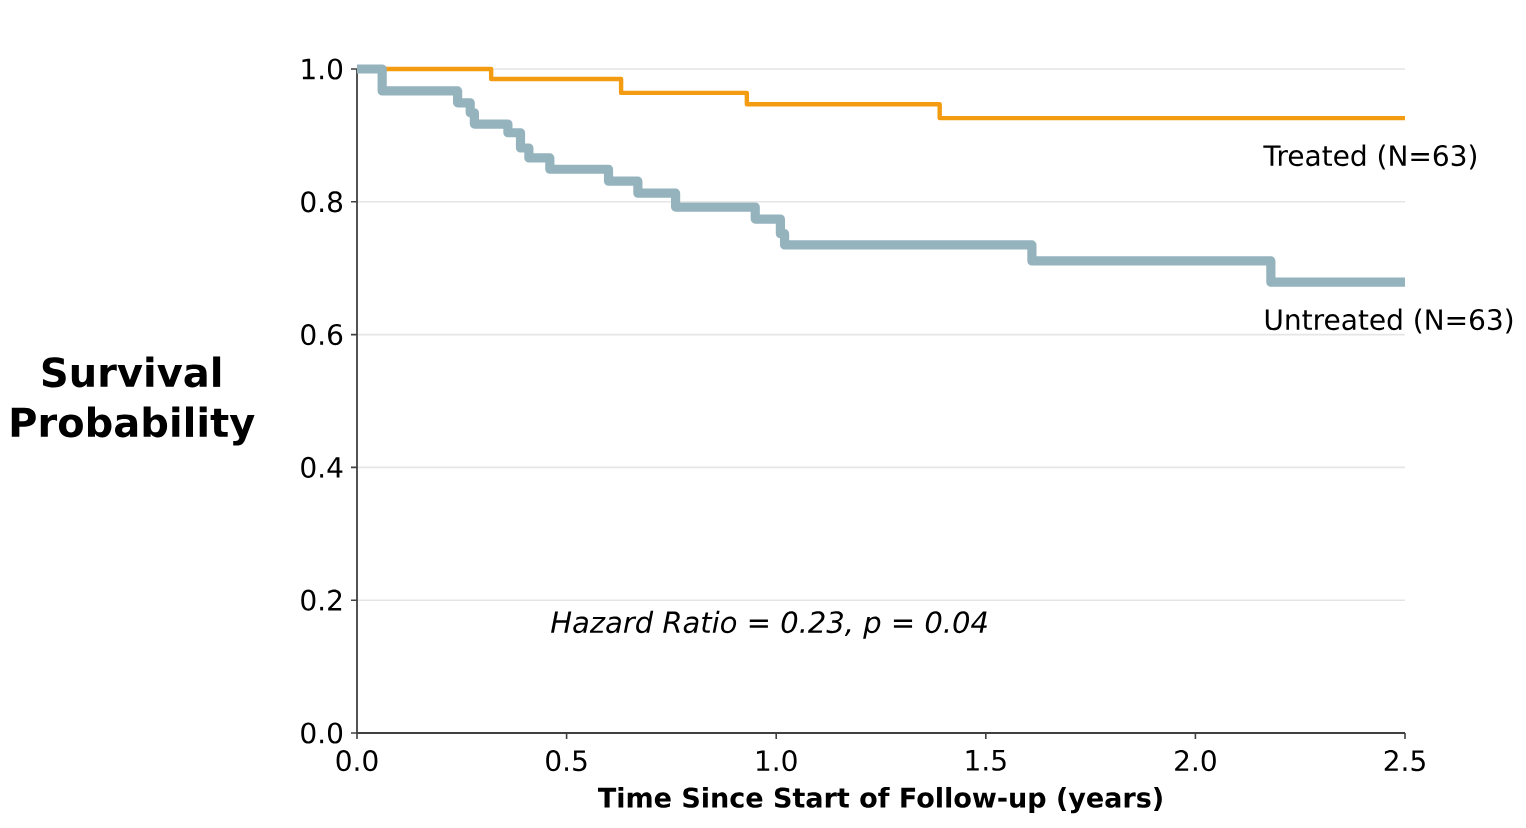  Describe the element at coordinates (322, 334) in the screenshot. I see `y-tick-label: 0.6` at that location.